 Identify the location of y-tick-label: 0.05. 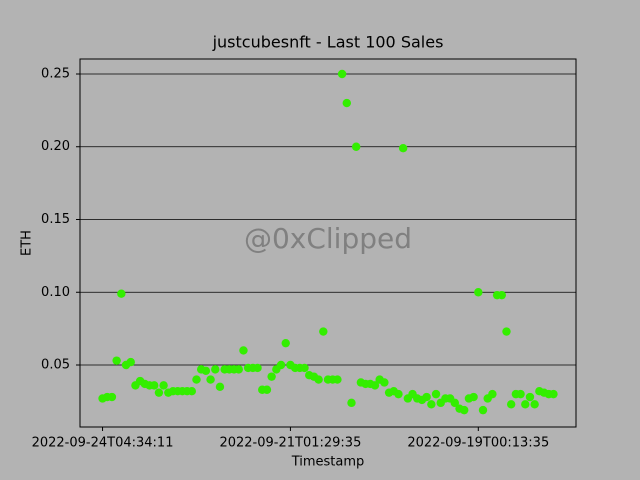
(55, 365).